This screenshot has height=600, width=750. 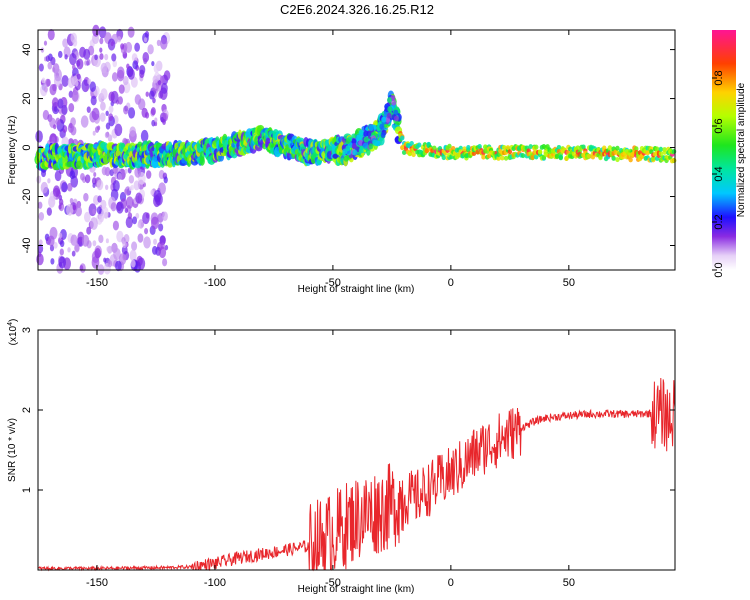 What do you see at coordinates (27, 147) in the screenshot?
I see `spectrogram-y-tick-label: 0` at bounding box center [27, 147].